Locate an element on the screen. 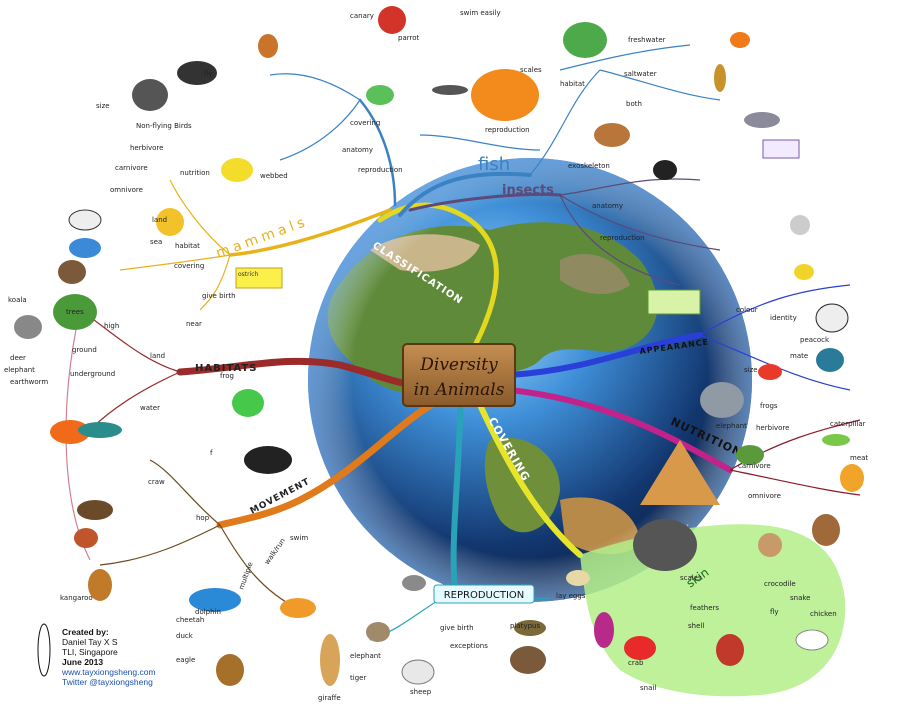 The height and width of the screenshot is (720, 899). walrus-illustration is located at coordinates (72, 272).